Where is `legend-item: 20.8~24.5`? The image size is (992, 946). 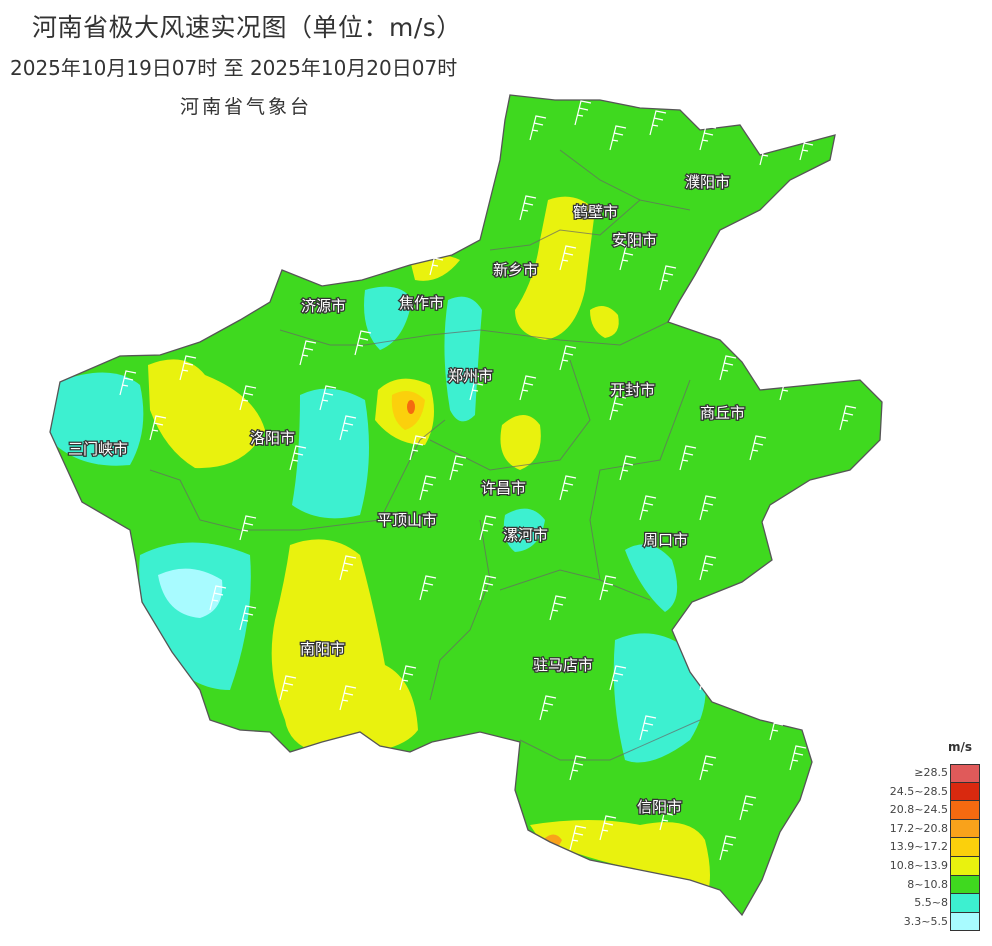 legend-item: 20.8~24.5 is located at coordinates (924, 810).